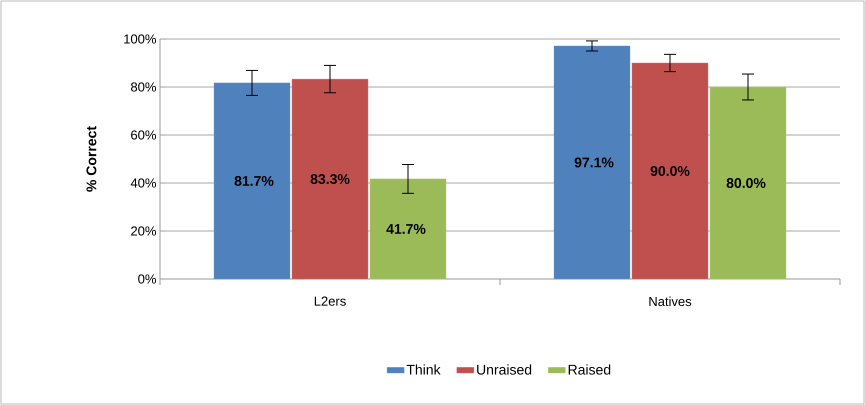 This screenshot has width=865, height=405. Describe the element at coordinates (423, 369) in the screenshot. I see `legend-label: Think` at that location.